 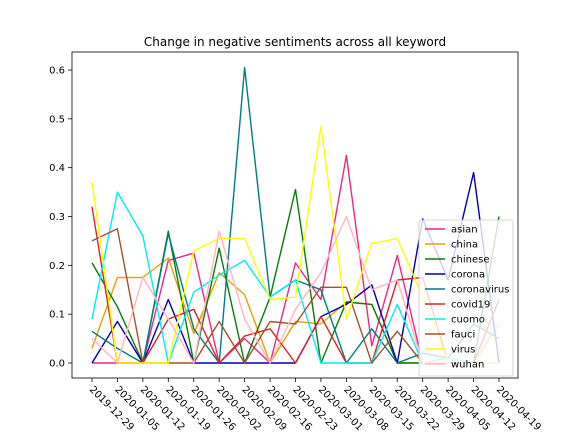 I want to click on y-axis: 0.0 0.1 0.2 0.3 0.4 0.5 0.6, so click(x=60, y=218).